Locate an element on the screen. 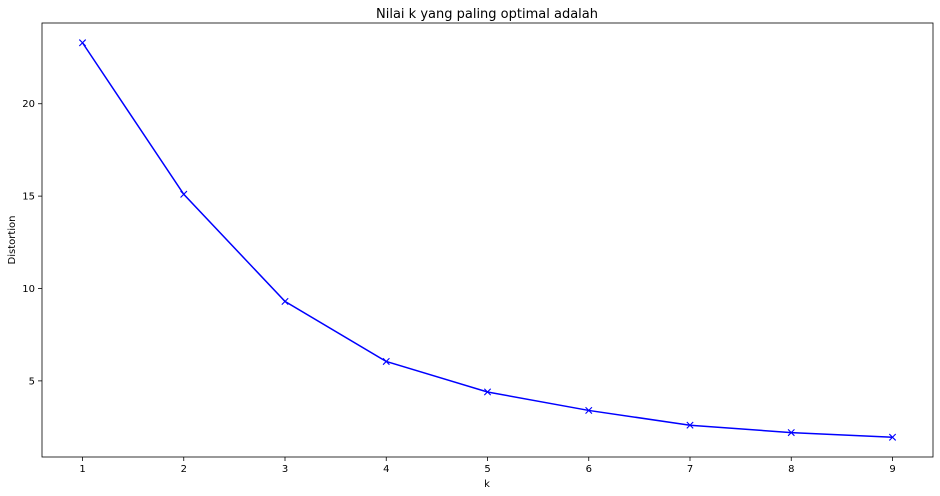 The height and width of the screenshot is (496, 940). x-tick-label: 2 is located at coordinates (184, 469).